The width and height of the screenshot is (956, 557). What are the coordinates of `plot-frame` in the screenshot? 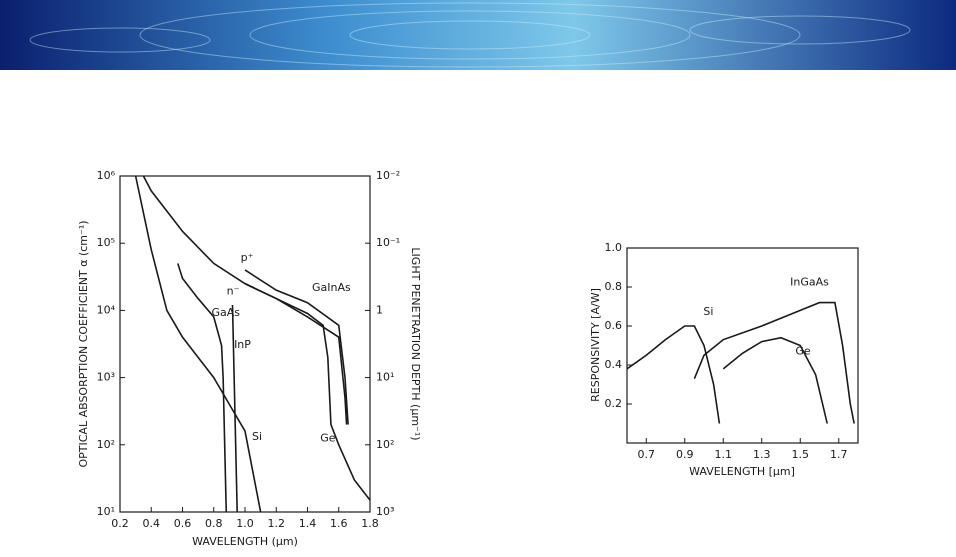 It's located at (742, 345).